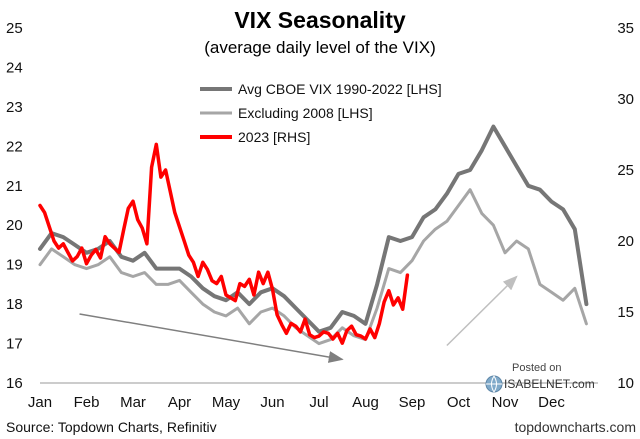 The image size is (640, 439). I want to click on right-tick-label: 15, so click(625, 312).